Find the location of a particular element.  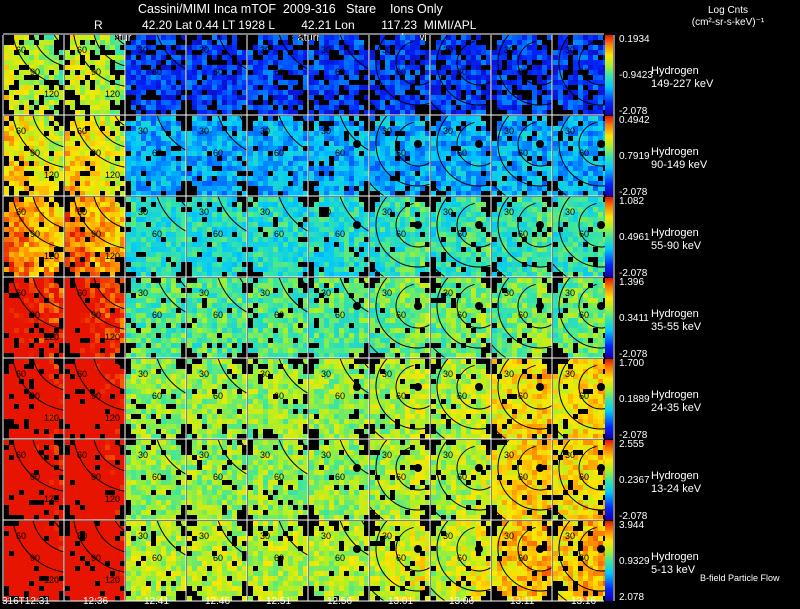

row-energy-label: 24-35 keV is located at coordinates (676, 408).